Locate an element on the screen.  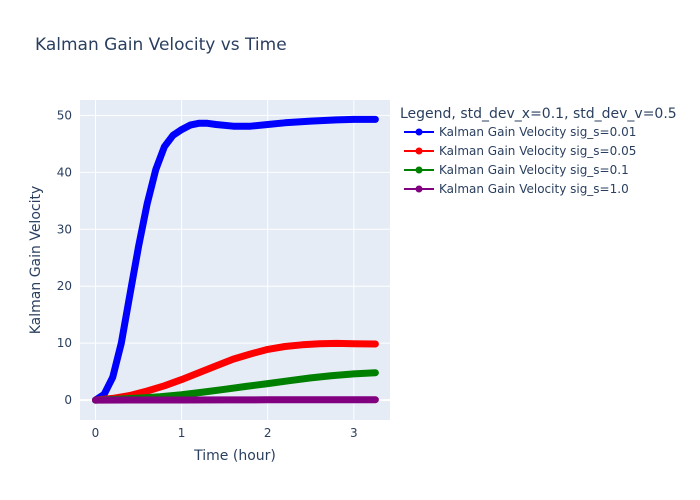
x-axis-title: Time (hour) is located at coordinates (234, 456).